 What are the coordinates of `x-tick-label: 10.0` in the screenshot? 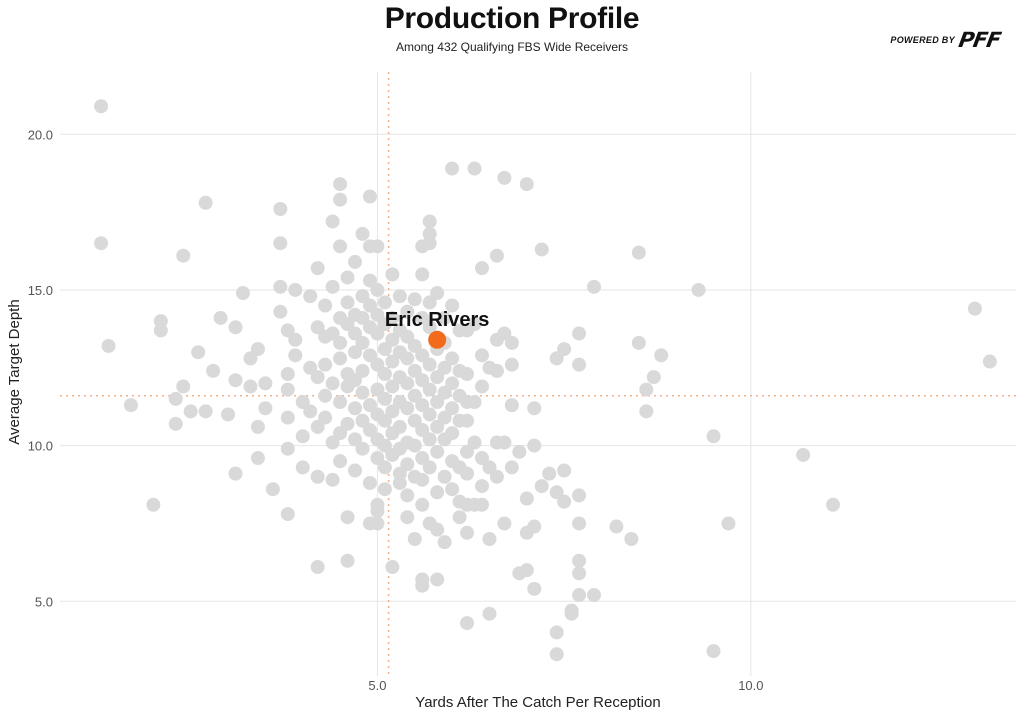 It's located at (750, 685).